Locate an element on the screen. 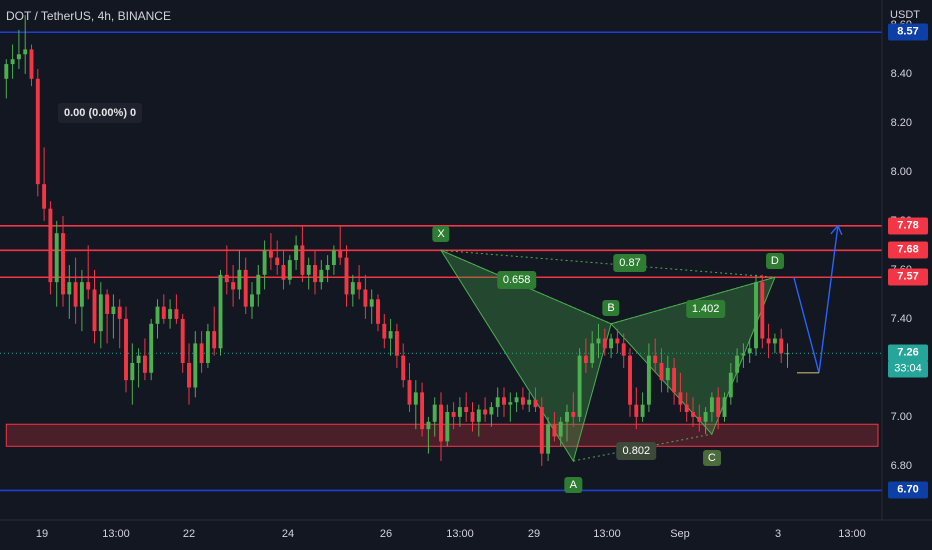 This screenshot has height=550, width=932. pattern-ratio-line is located at coordinates (526, 287).